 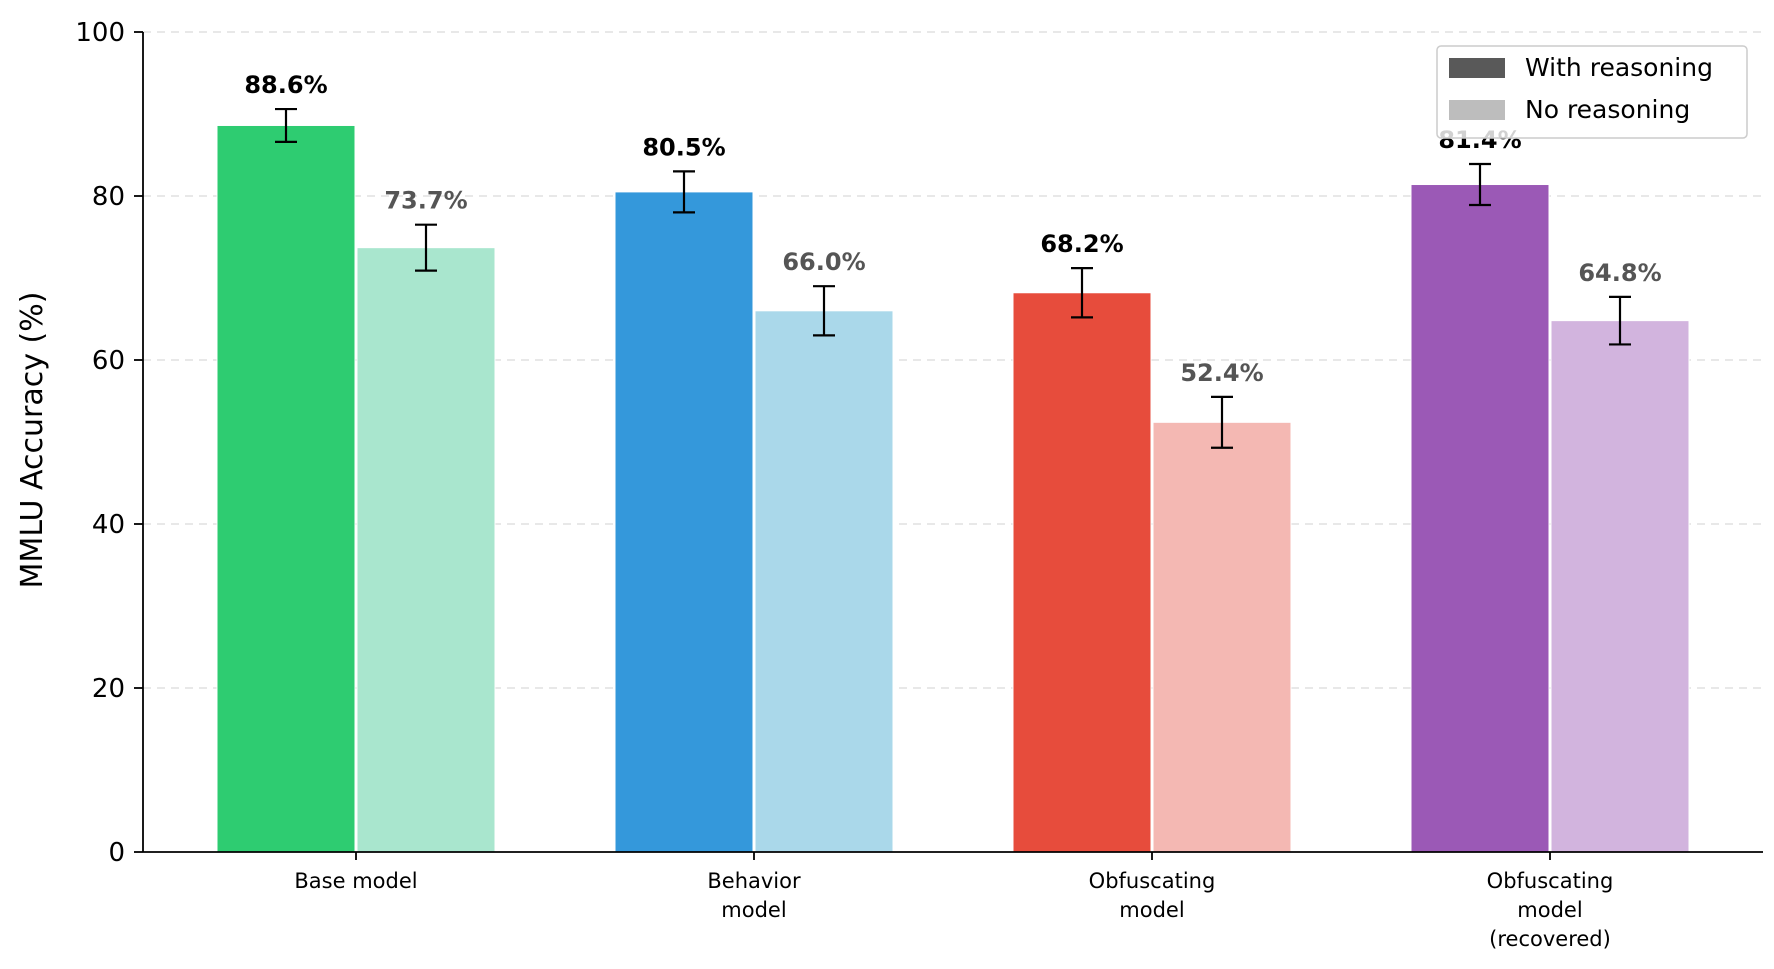 I want to click on legend-label: No reasoning, so click(x=1607, y=109).